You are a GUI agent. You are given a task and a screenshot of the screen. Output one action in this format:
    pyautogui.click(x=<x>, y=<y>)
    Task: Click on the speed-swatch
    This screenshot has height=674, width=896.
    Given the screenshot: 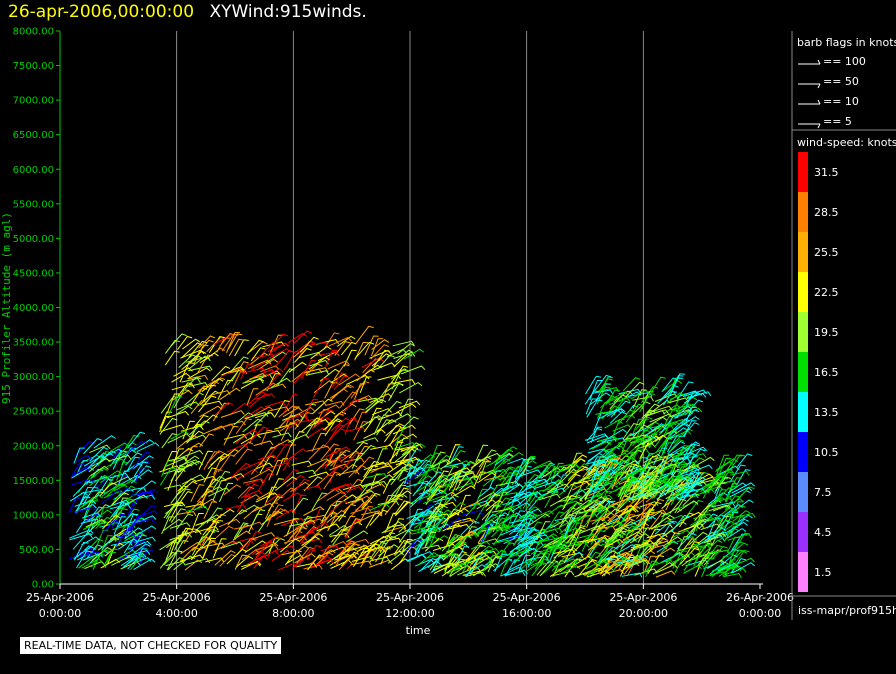 What is the action you would take?
    pyautogui.click(x=803, y=292)
    